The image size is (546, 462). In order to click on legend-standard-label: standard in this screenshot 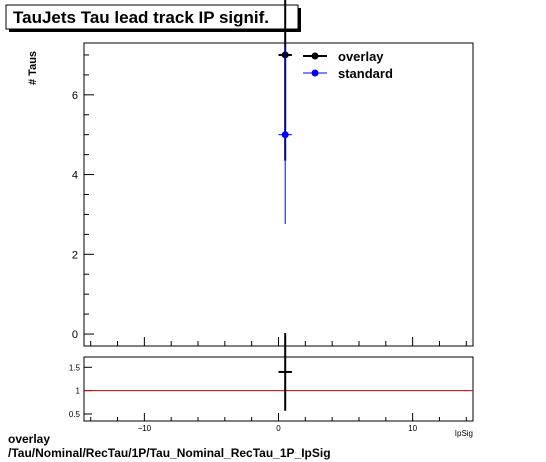, I will do `click(365, 73)`.